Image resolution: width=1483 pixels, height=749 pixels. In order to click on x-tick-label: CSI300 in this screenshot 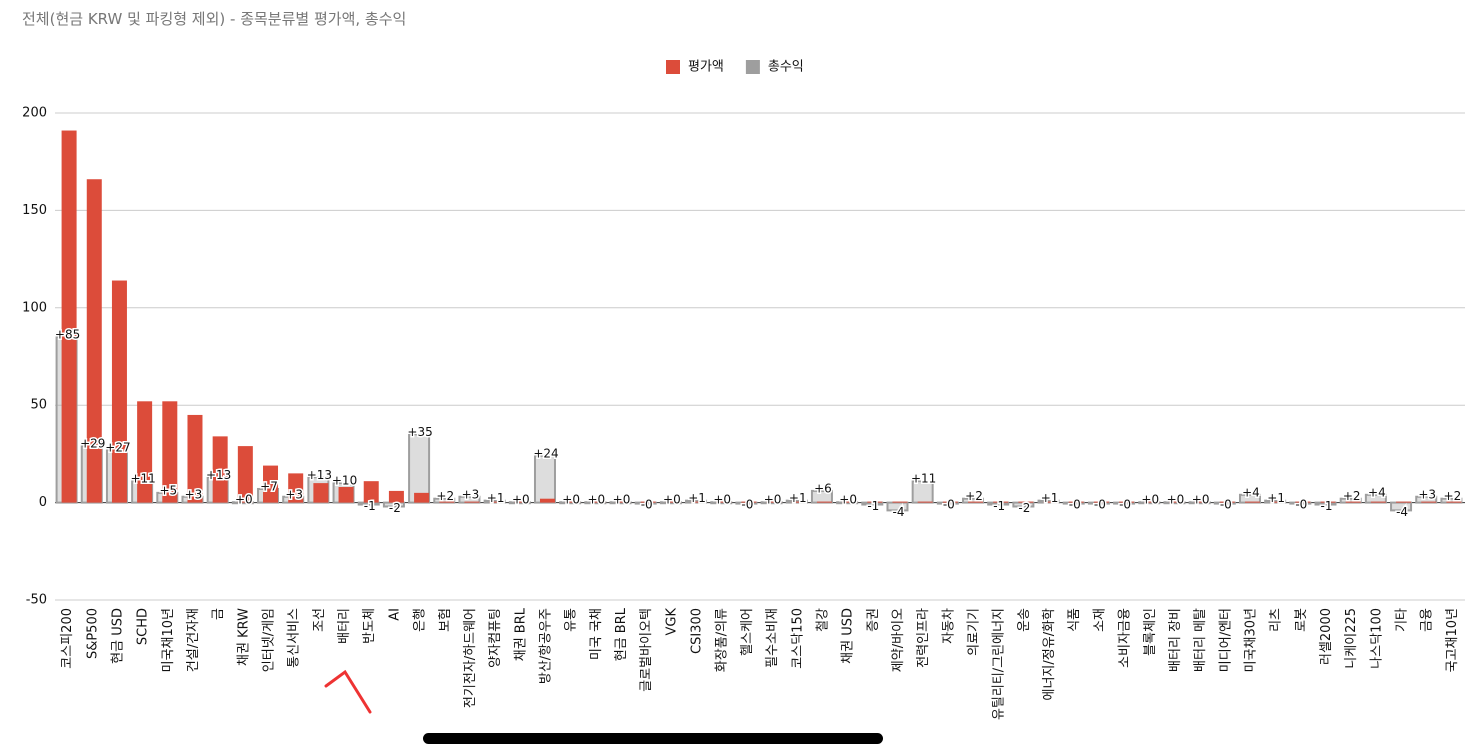, I will do `click(697, 631)`.